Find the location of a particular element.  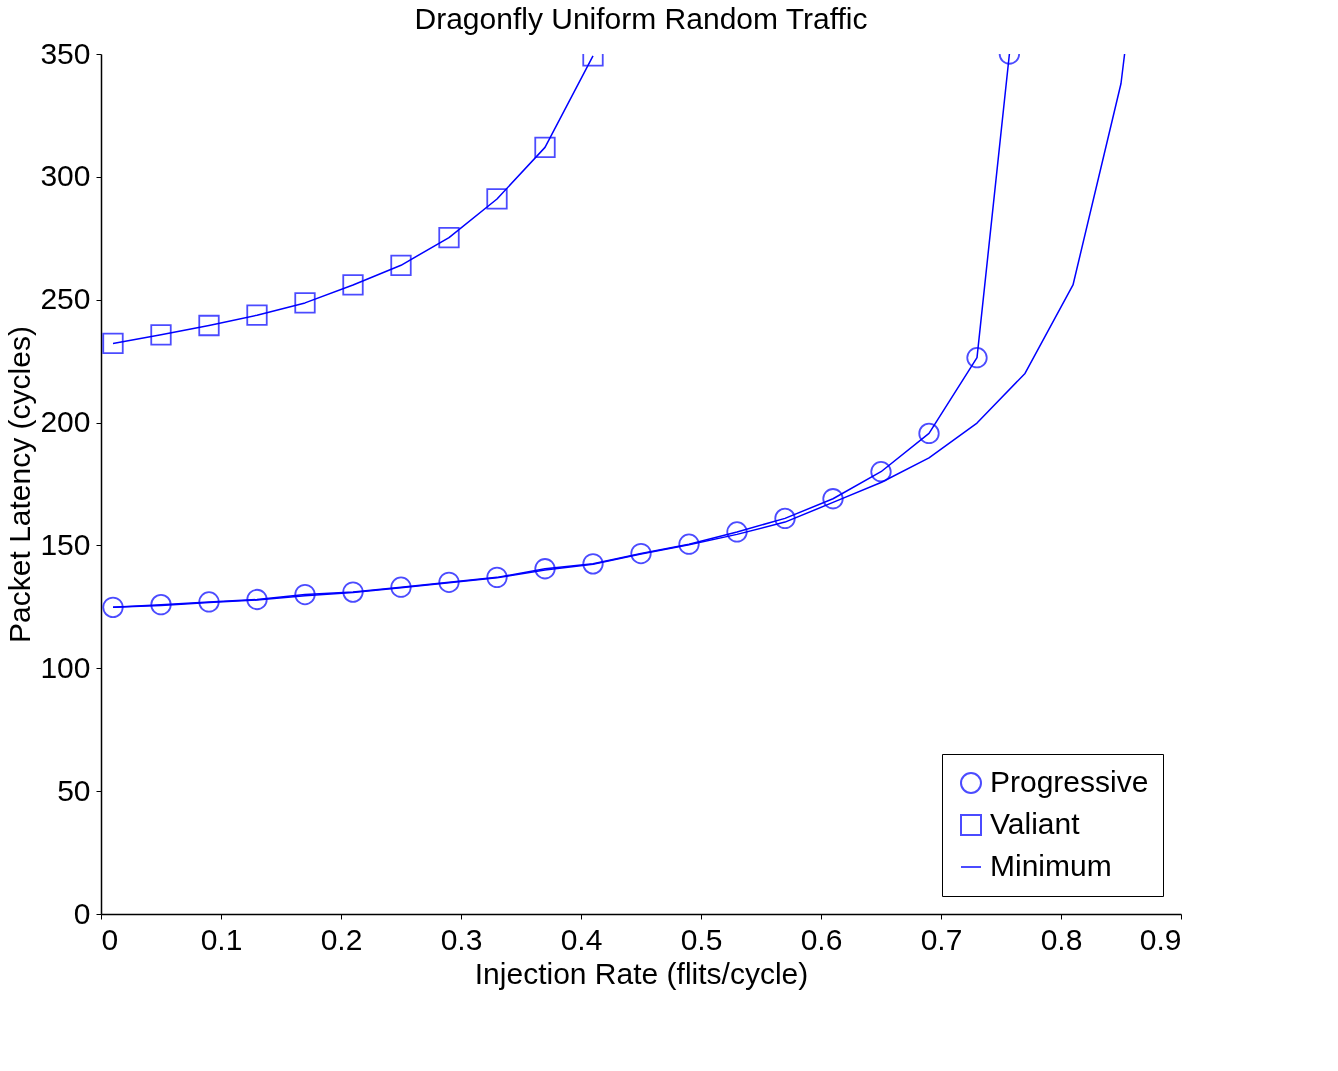

y-axis-title: Packet Latency (cycles) is located at coordinates (20, 484).